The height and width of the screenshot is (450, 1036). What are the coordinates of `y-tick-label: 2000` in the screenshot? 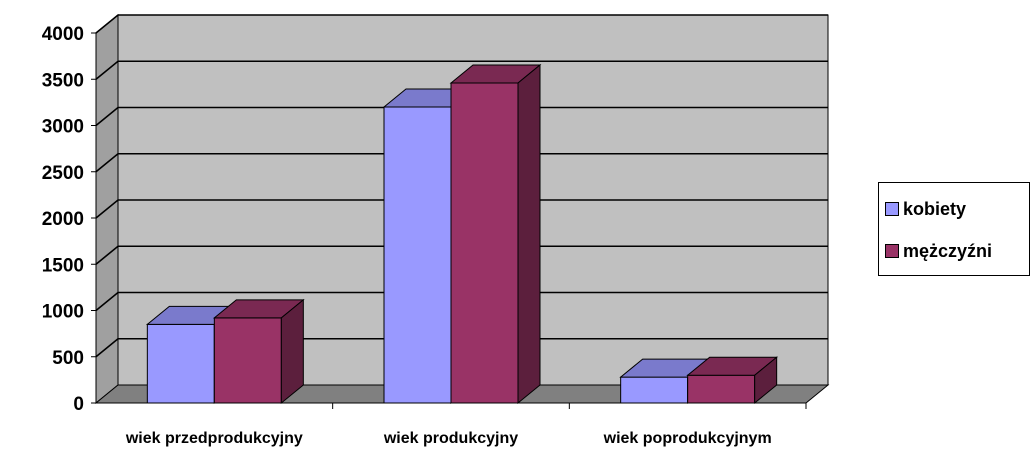 It's located at (63, 219).